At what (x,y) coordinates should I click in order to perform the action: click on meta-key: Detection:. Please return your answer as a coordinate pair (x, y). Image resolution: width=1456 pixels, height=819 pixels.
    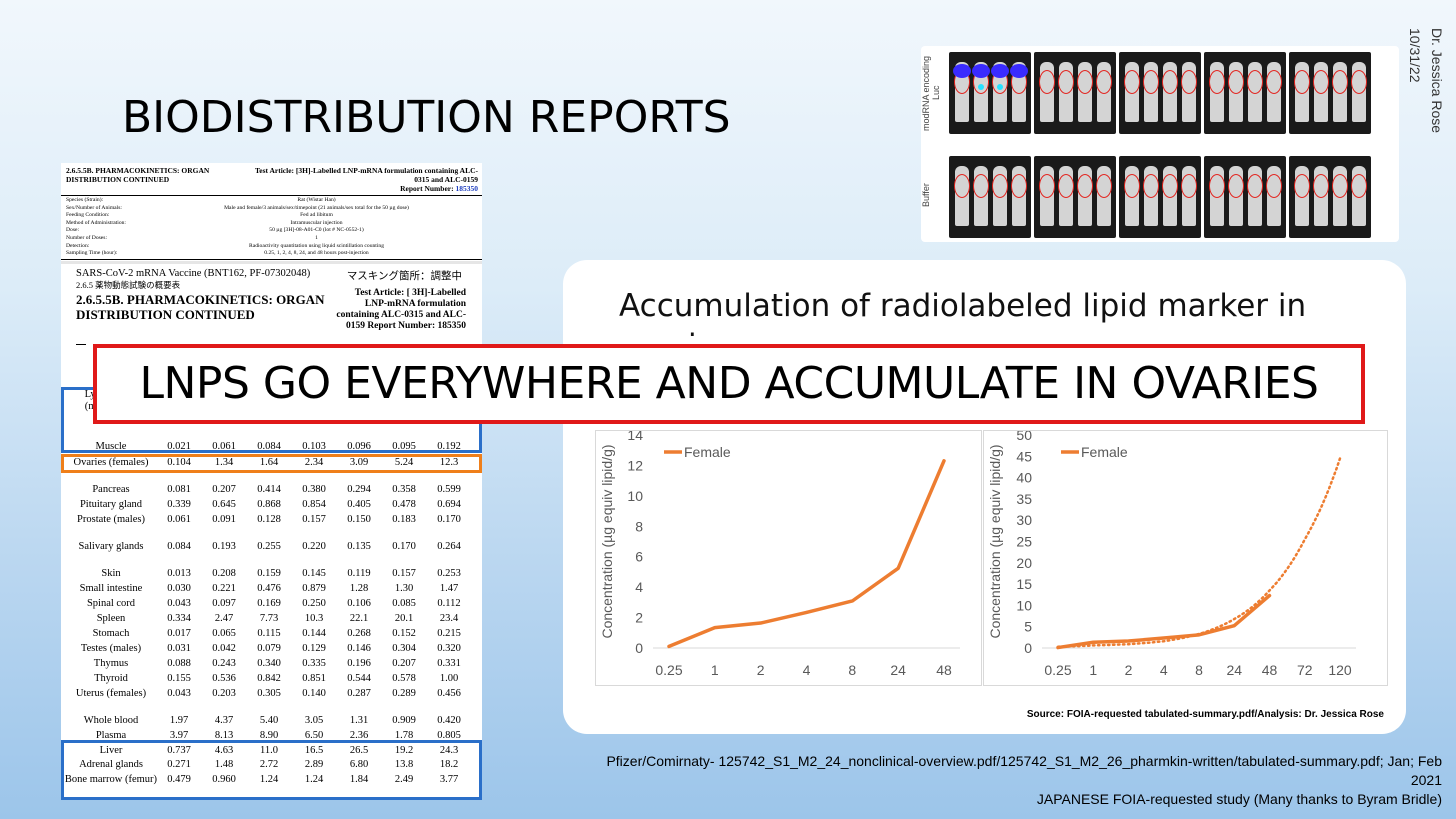
    Looking at the image, I should click on (78, 245).